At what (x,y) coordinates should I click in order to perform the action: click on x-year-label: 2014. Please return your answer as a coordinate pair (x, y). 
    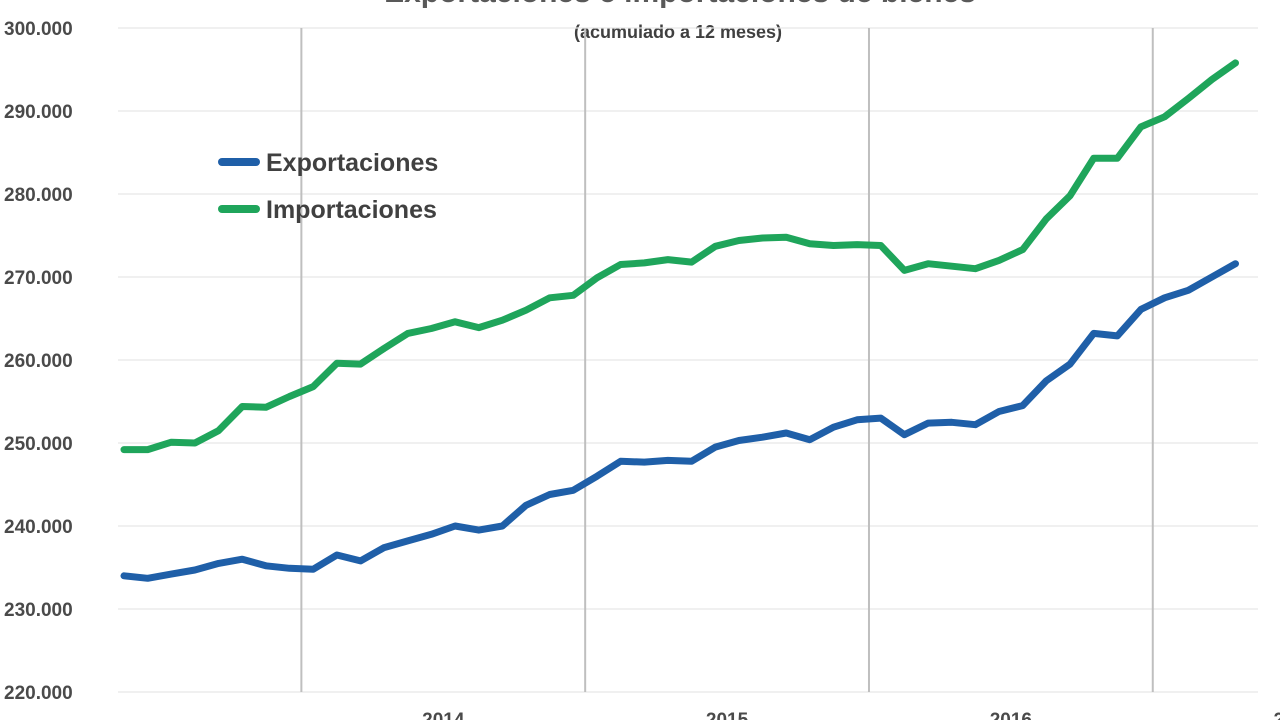
    Looking at the image, I should click on (443, 715).